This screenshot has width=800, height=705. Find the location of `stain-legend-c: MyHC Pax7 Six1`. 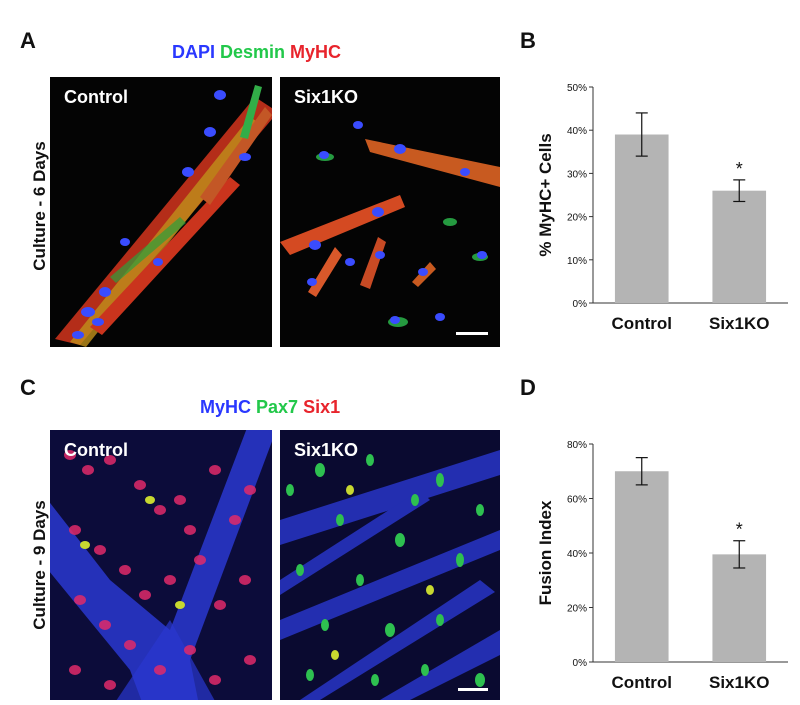

stain-legend-c: MyHC Pax7 Six1 is located at coordinates (270, 407).